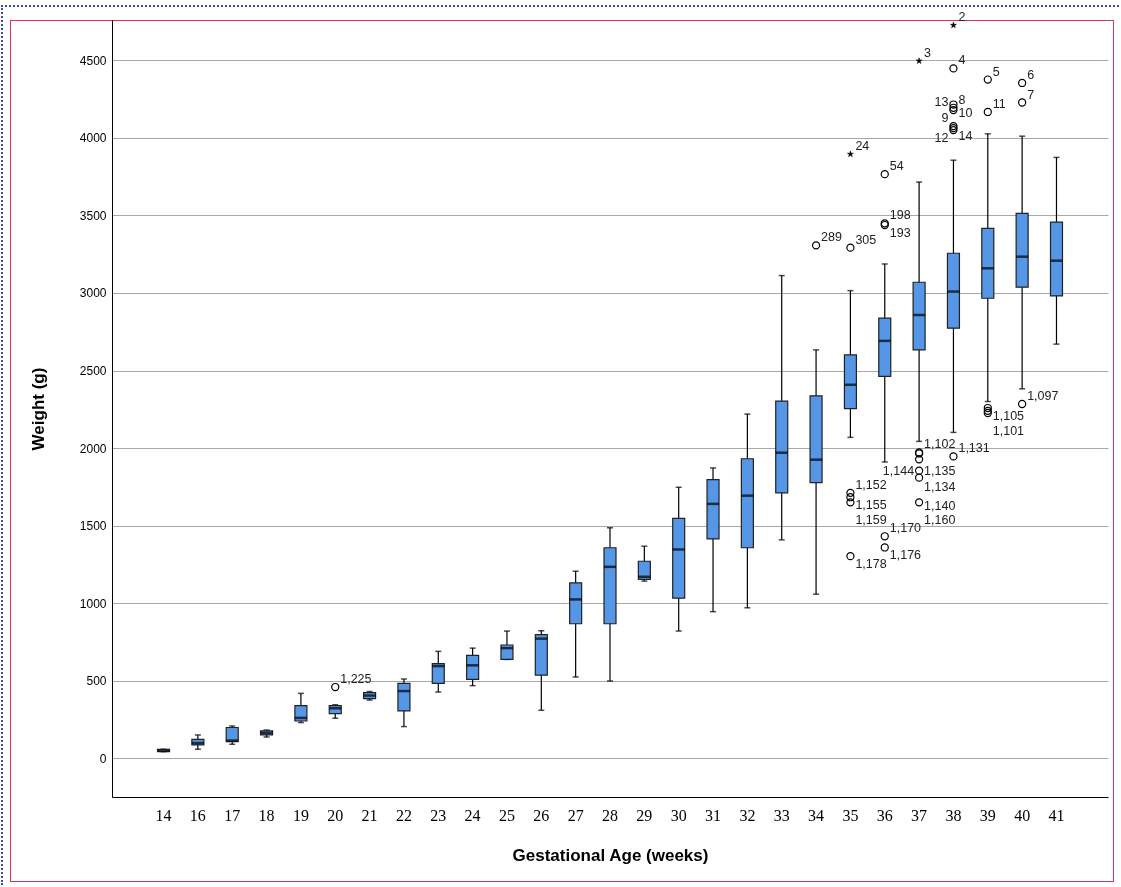 This screenshot has width=1121, height=887. What do you see at coordinates (940, 487) in the screenshot?
I see `annotation: 1,134` at bounding box center [940, 487].